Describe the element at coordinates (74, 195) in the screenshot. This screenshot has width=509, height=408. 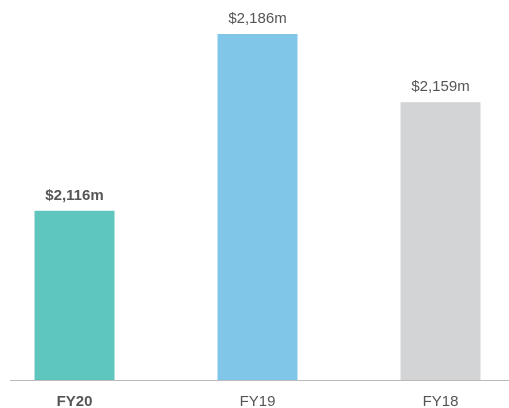
I see `value-label: $2,116m` at that location.